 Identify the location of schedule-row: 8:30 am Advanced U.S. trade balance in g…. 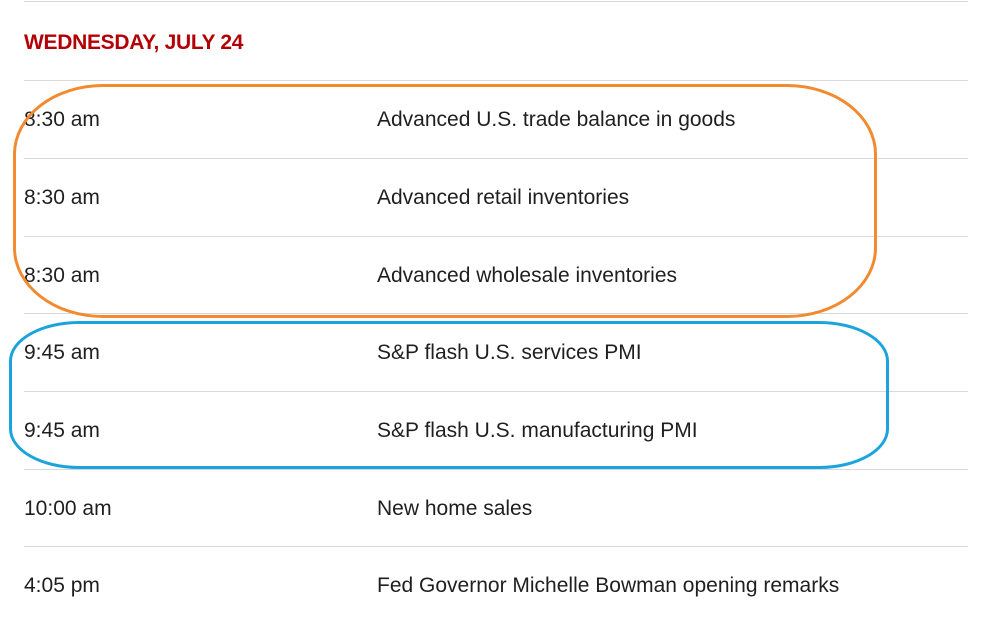
(496, 120).